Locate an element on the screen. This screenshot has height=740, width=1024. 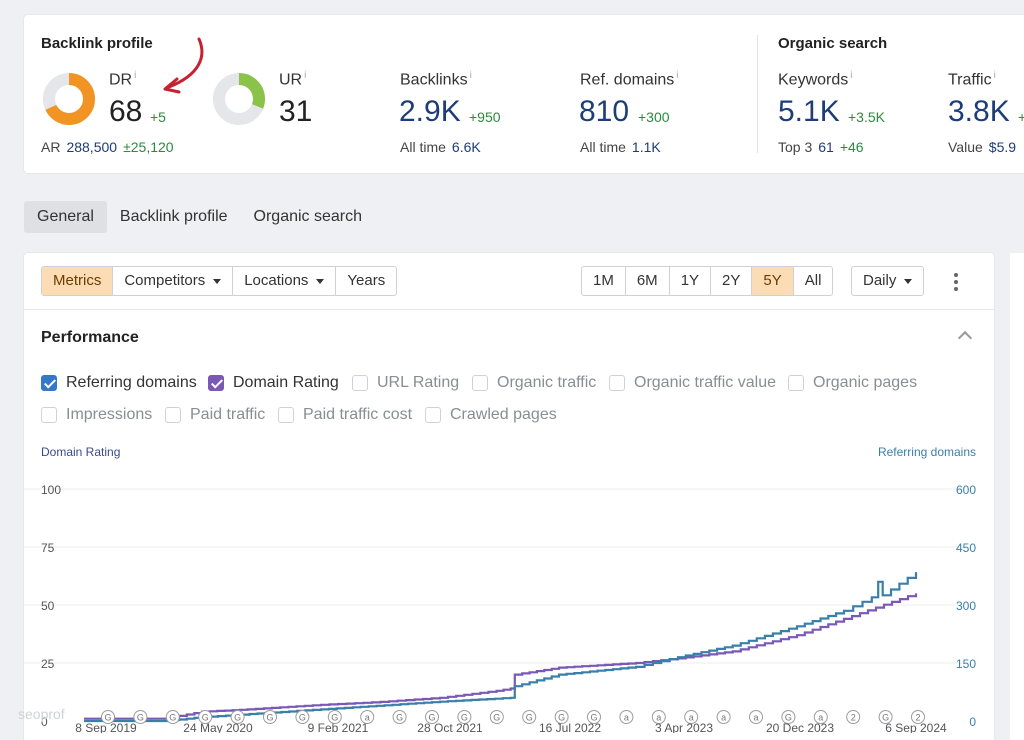
dr-gauge is located at coordinates (69, 99).